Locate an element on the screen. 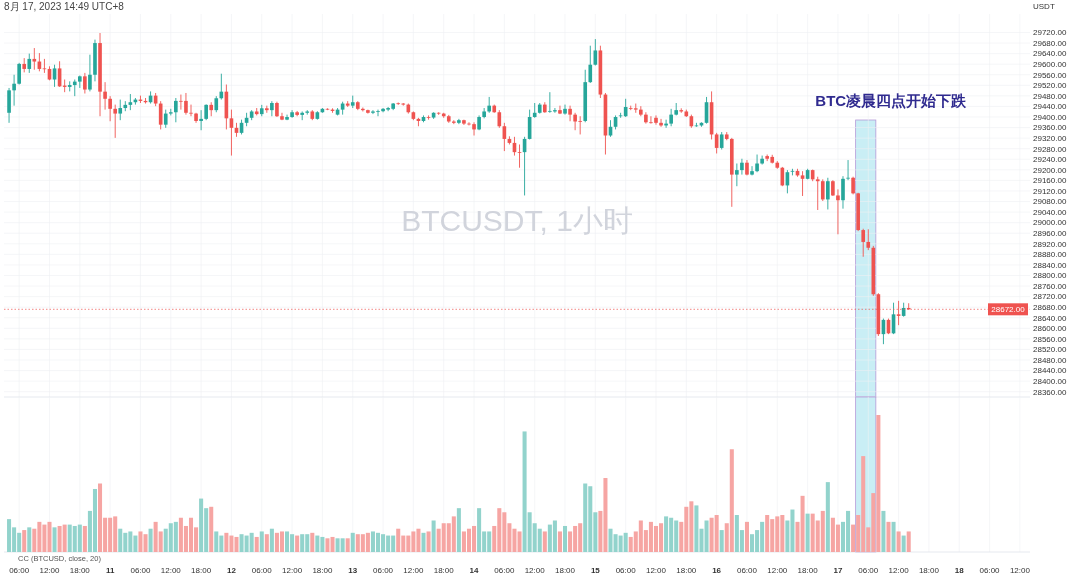 This screenshot has width=1080, height=587. ylabel: USDT is located at coordinates (1044, 6).